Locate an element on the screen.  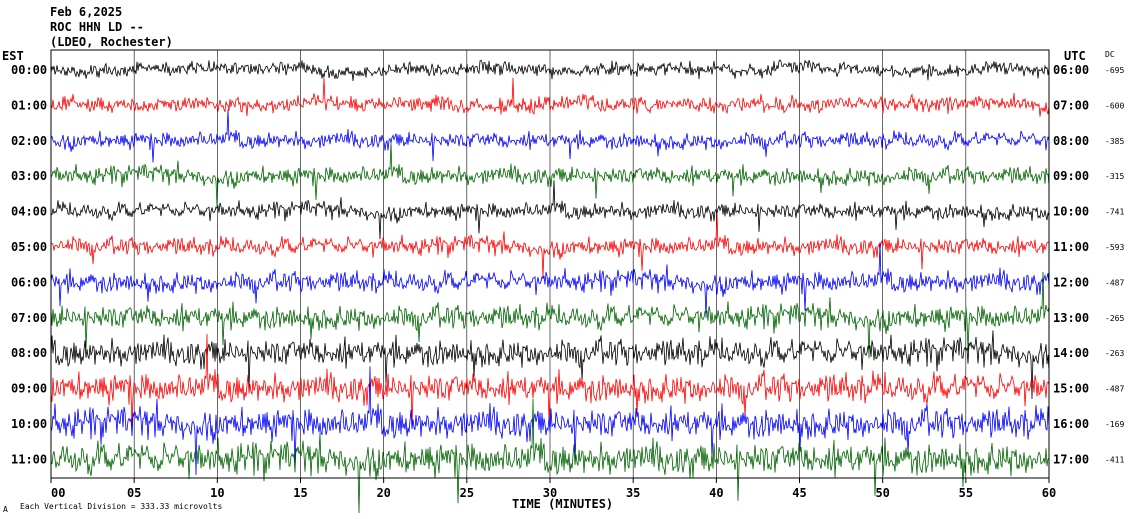
header-station: ROC HHN LD -- is located at coordinates (97, 27).